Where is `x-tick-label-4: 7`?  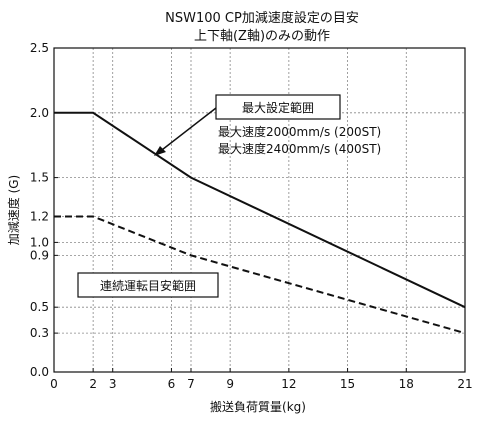
x-tick-label-4: 7 is located at coordinates (191, 384).